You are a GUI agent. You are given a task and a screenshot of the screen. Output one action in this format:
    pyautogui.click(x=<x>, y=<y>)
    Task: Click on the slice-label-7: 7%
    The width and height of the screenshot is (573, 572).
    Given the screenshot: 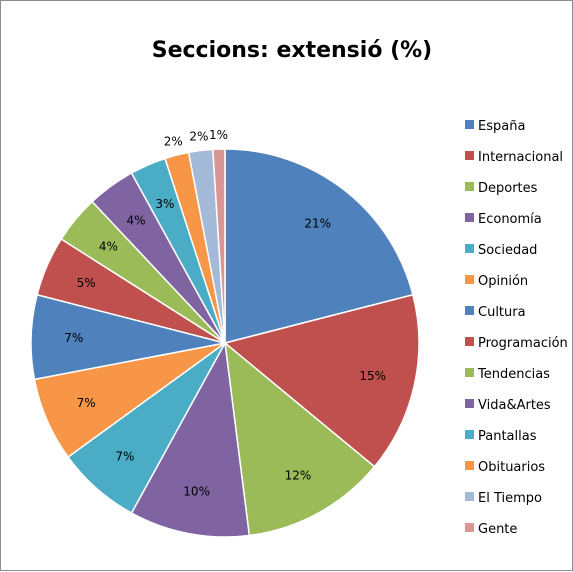 What is the action you would take?
    pyautogui.click(x=73, y=338)
    